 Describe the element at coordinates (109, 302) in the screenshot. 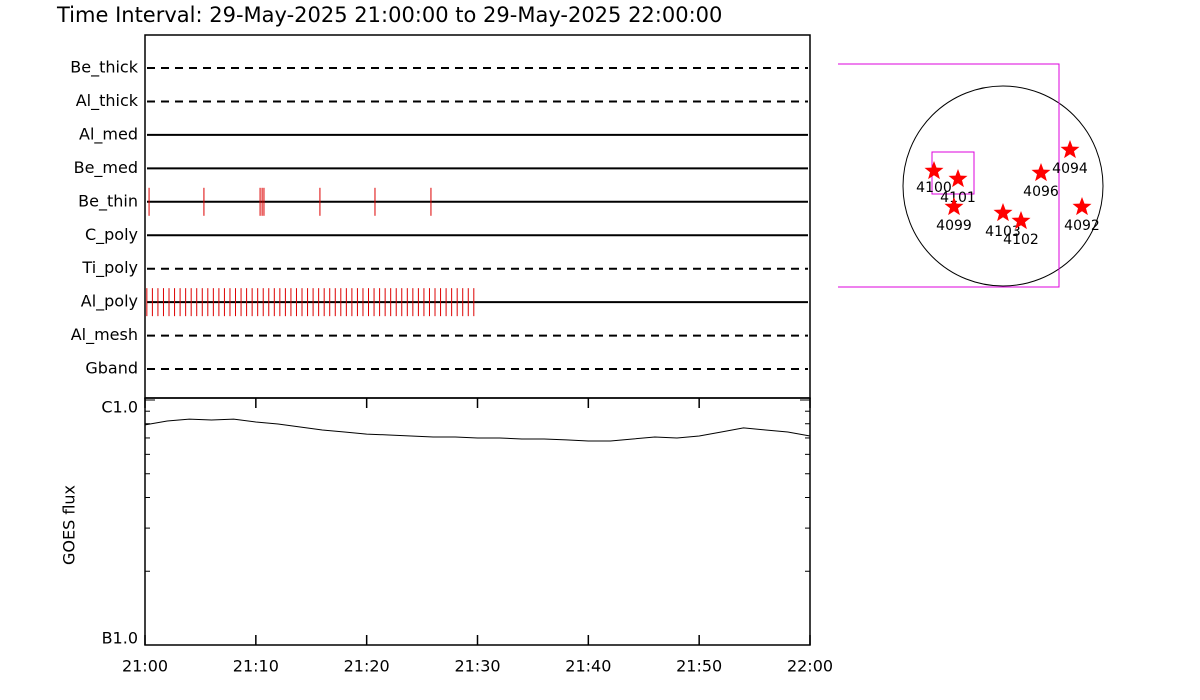

I see `row-label: Al_poly` at that location.